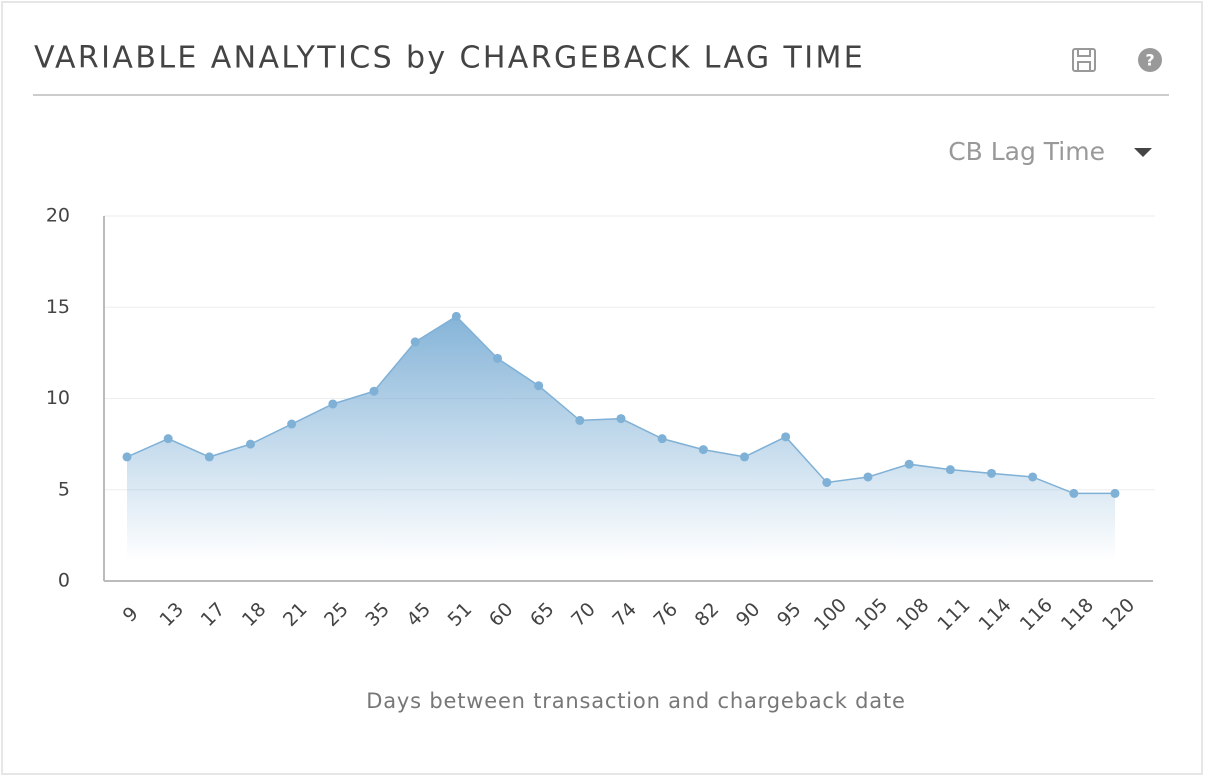  Describe the element at coordinates (1143, 152) in the screenshot. I see `dropdown-arrow` at that location.